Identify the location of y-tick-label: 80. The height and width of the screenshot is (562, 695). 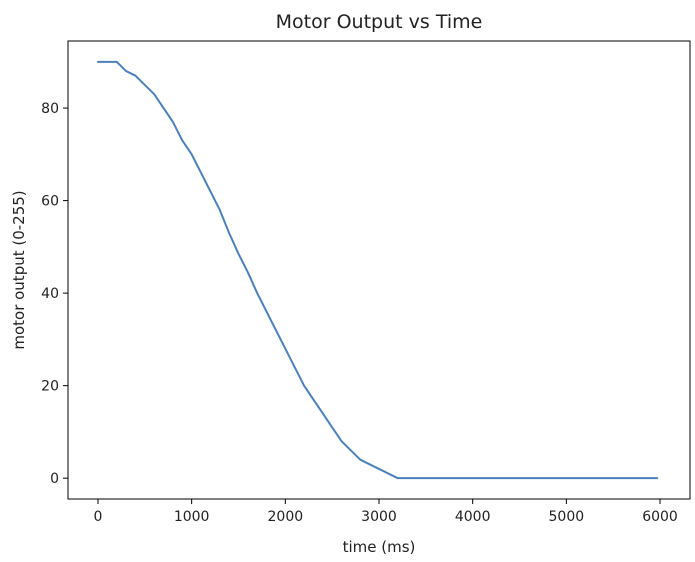
(50, 109).